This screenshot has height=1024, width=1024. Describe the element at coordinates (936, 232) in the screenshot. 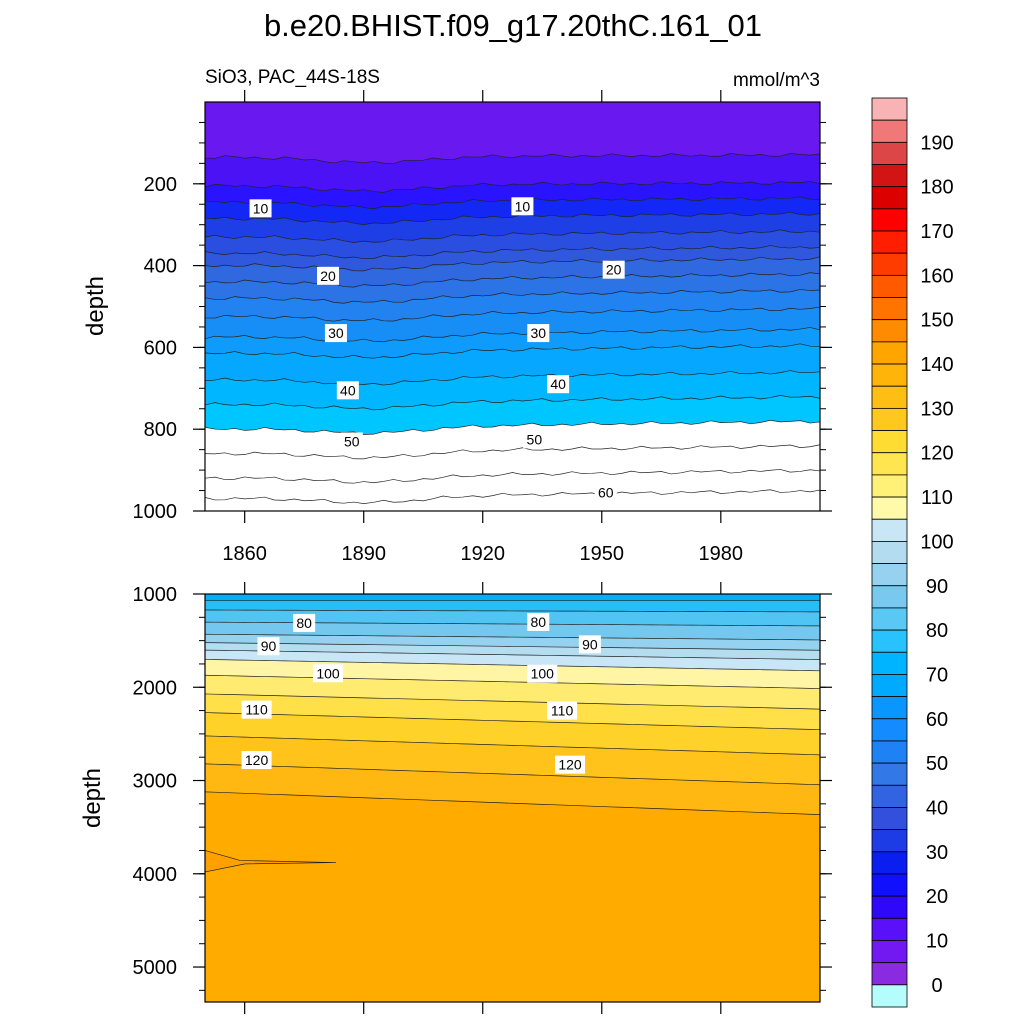

I see `colorbar-tick-label: 170` at that location.